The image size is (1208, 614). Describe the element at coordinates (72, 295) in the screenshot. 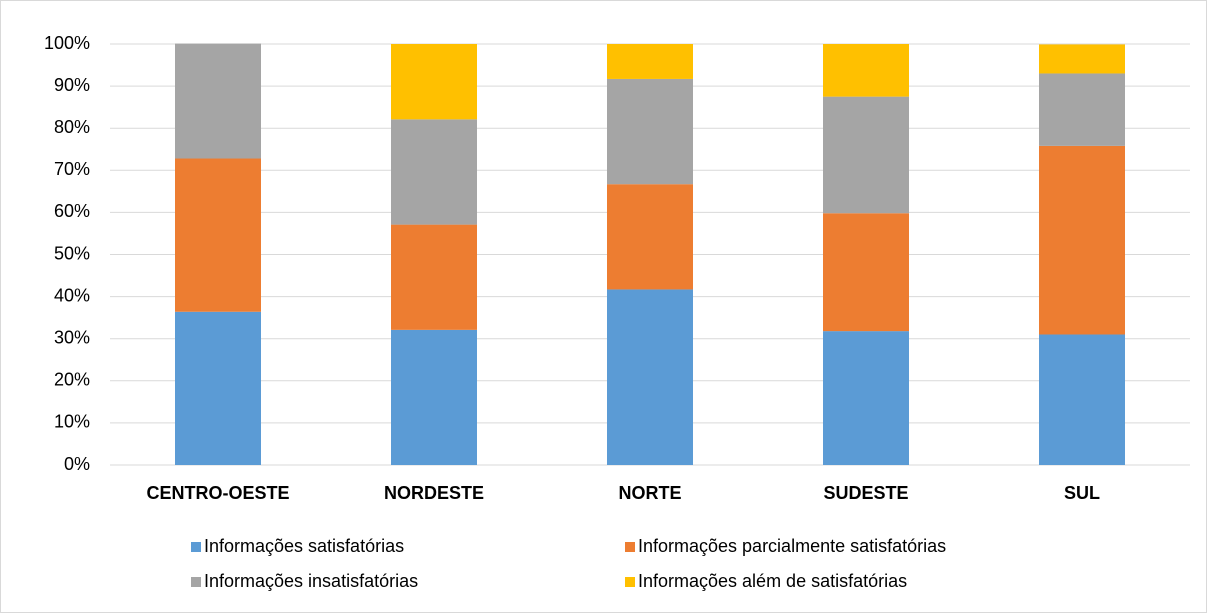

I see `y-tick-label: 40%` at that location.